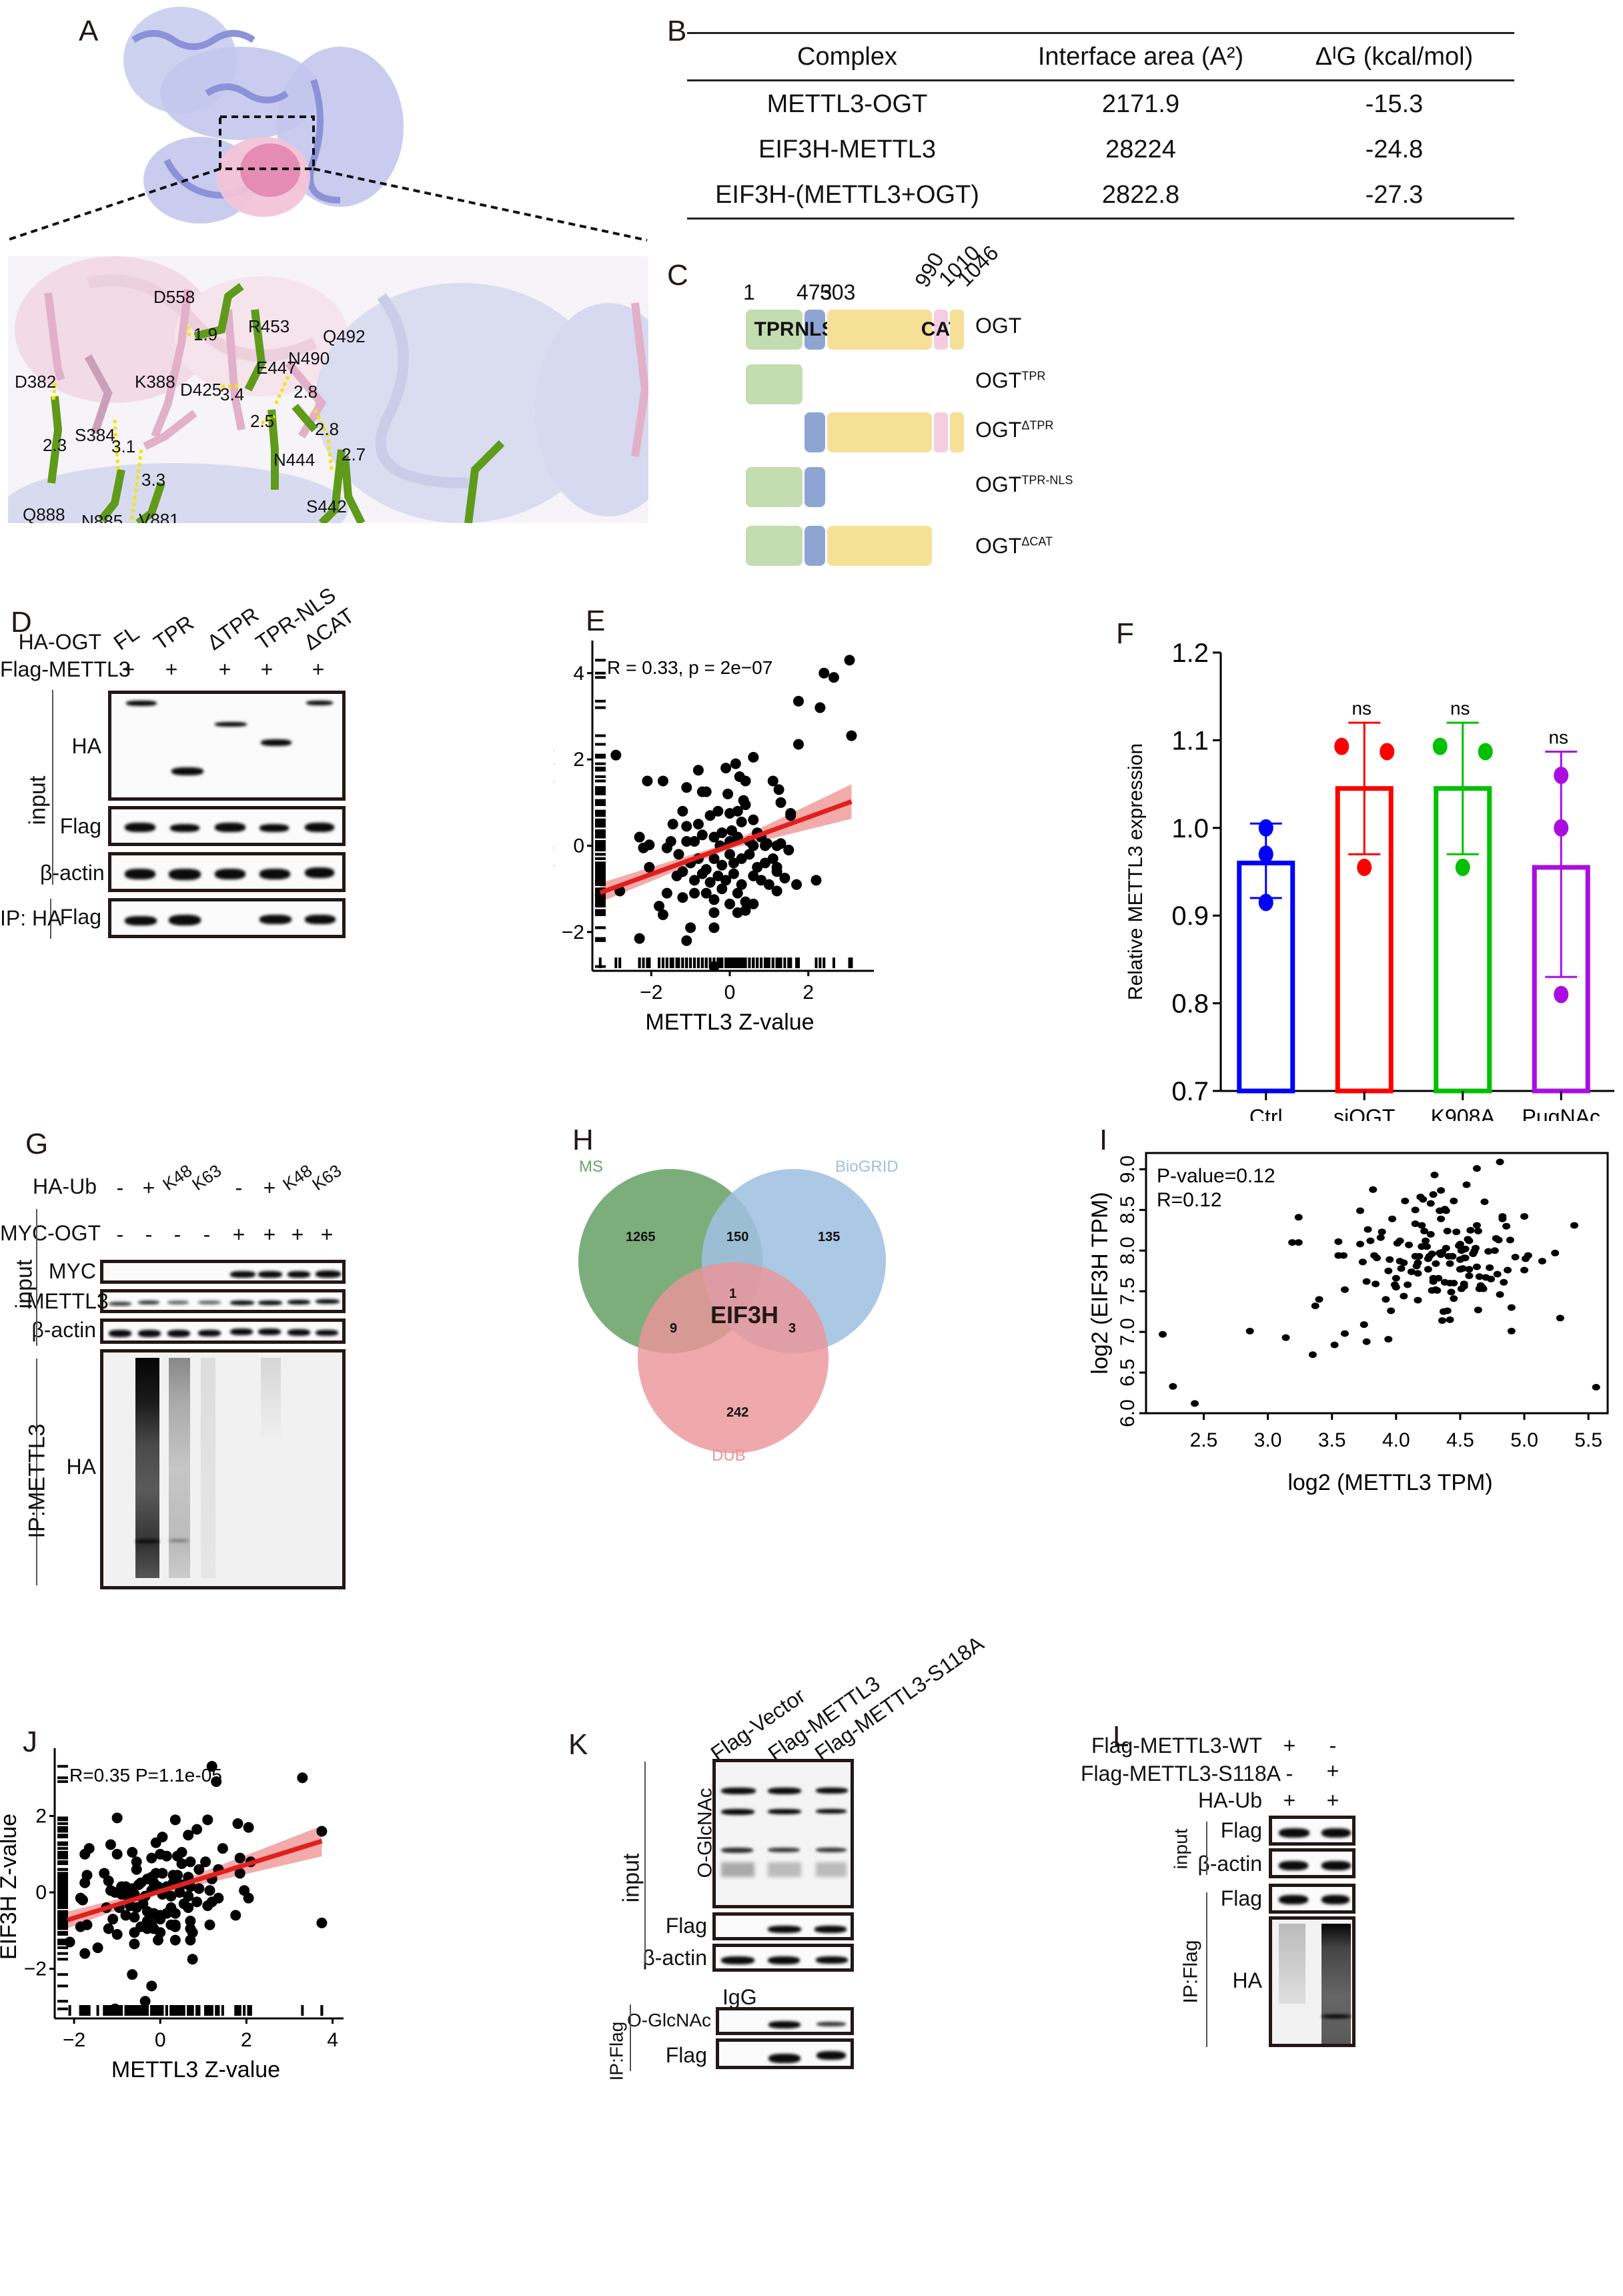 The height and width of the screenshot is (2296, 1623). What do you see at coordinates (783, 1926) in the screenshot?
I see `blot-flag-input` at bounding box center [783, 1926].